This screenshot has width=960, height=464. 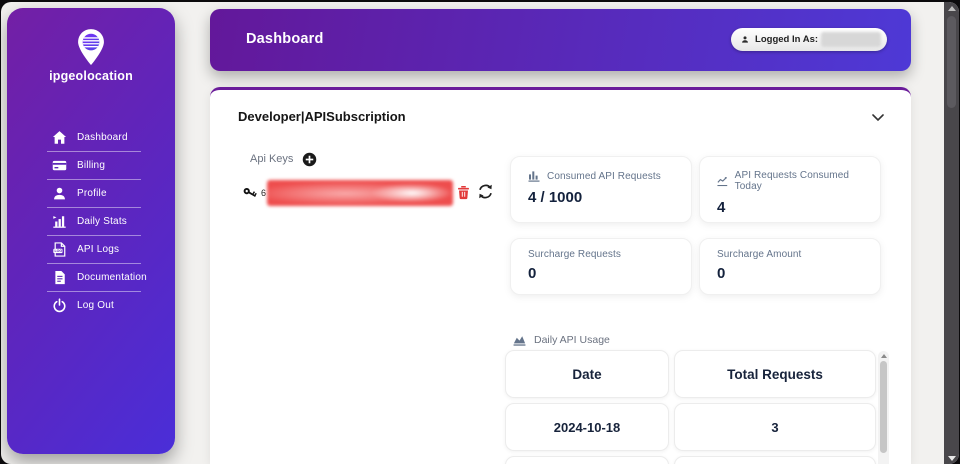 I want to click on table-scrollbar-thumb, so click(x=883, y=407).